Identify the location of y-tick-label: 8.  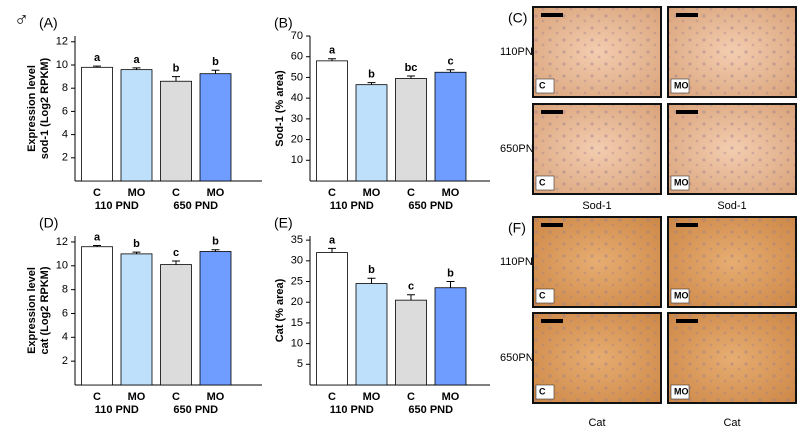
(65, 88).